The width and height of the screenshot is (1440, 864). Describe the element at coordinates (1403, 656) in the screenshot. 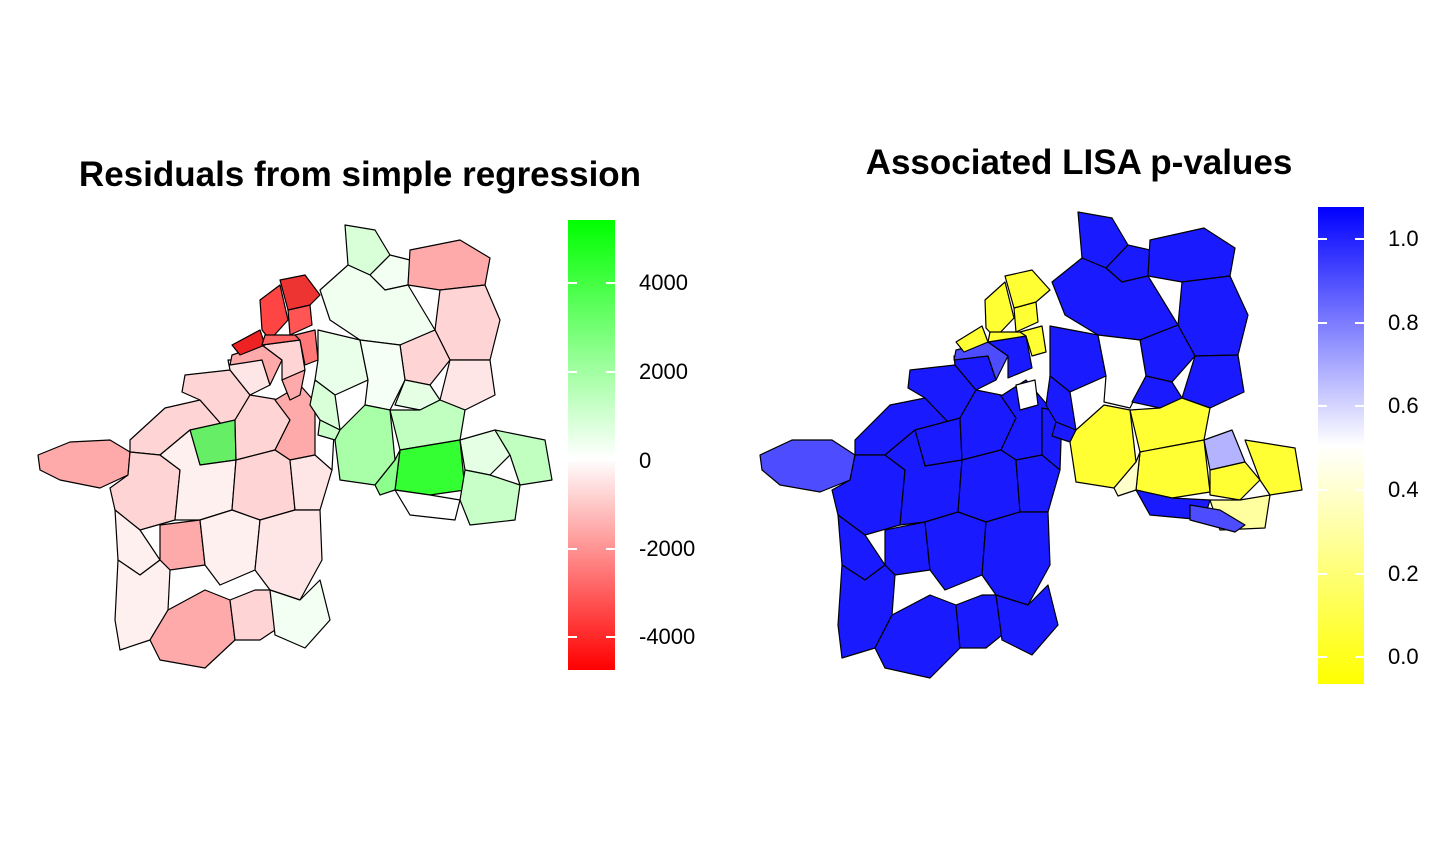

I see `lisa-tick-label: 0.0` at that location.